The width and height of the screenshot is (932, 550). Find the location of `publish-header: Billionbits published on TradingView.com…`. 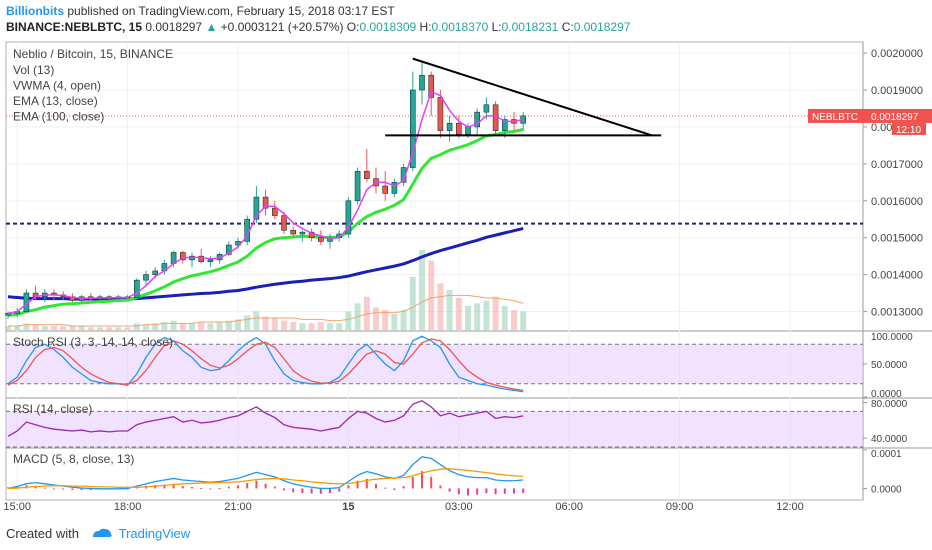

publish-header: Billionbits published on TradingView.com… is located at coordinates (200, 11).